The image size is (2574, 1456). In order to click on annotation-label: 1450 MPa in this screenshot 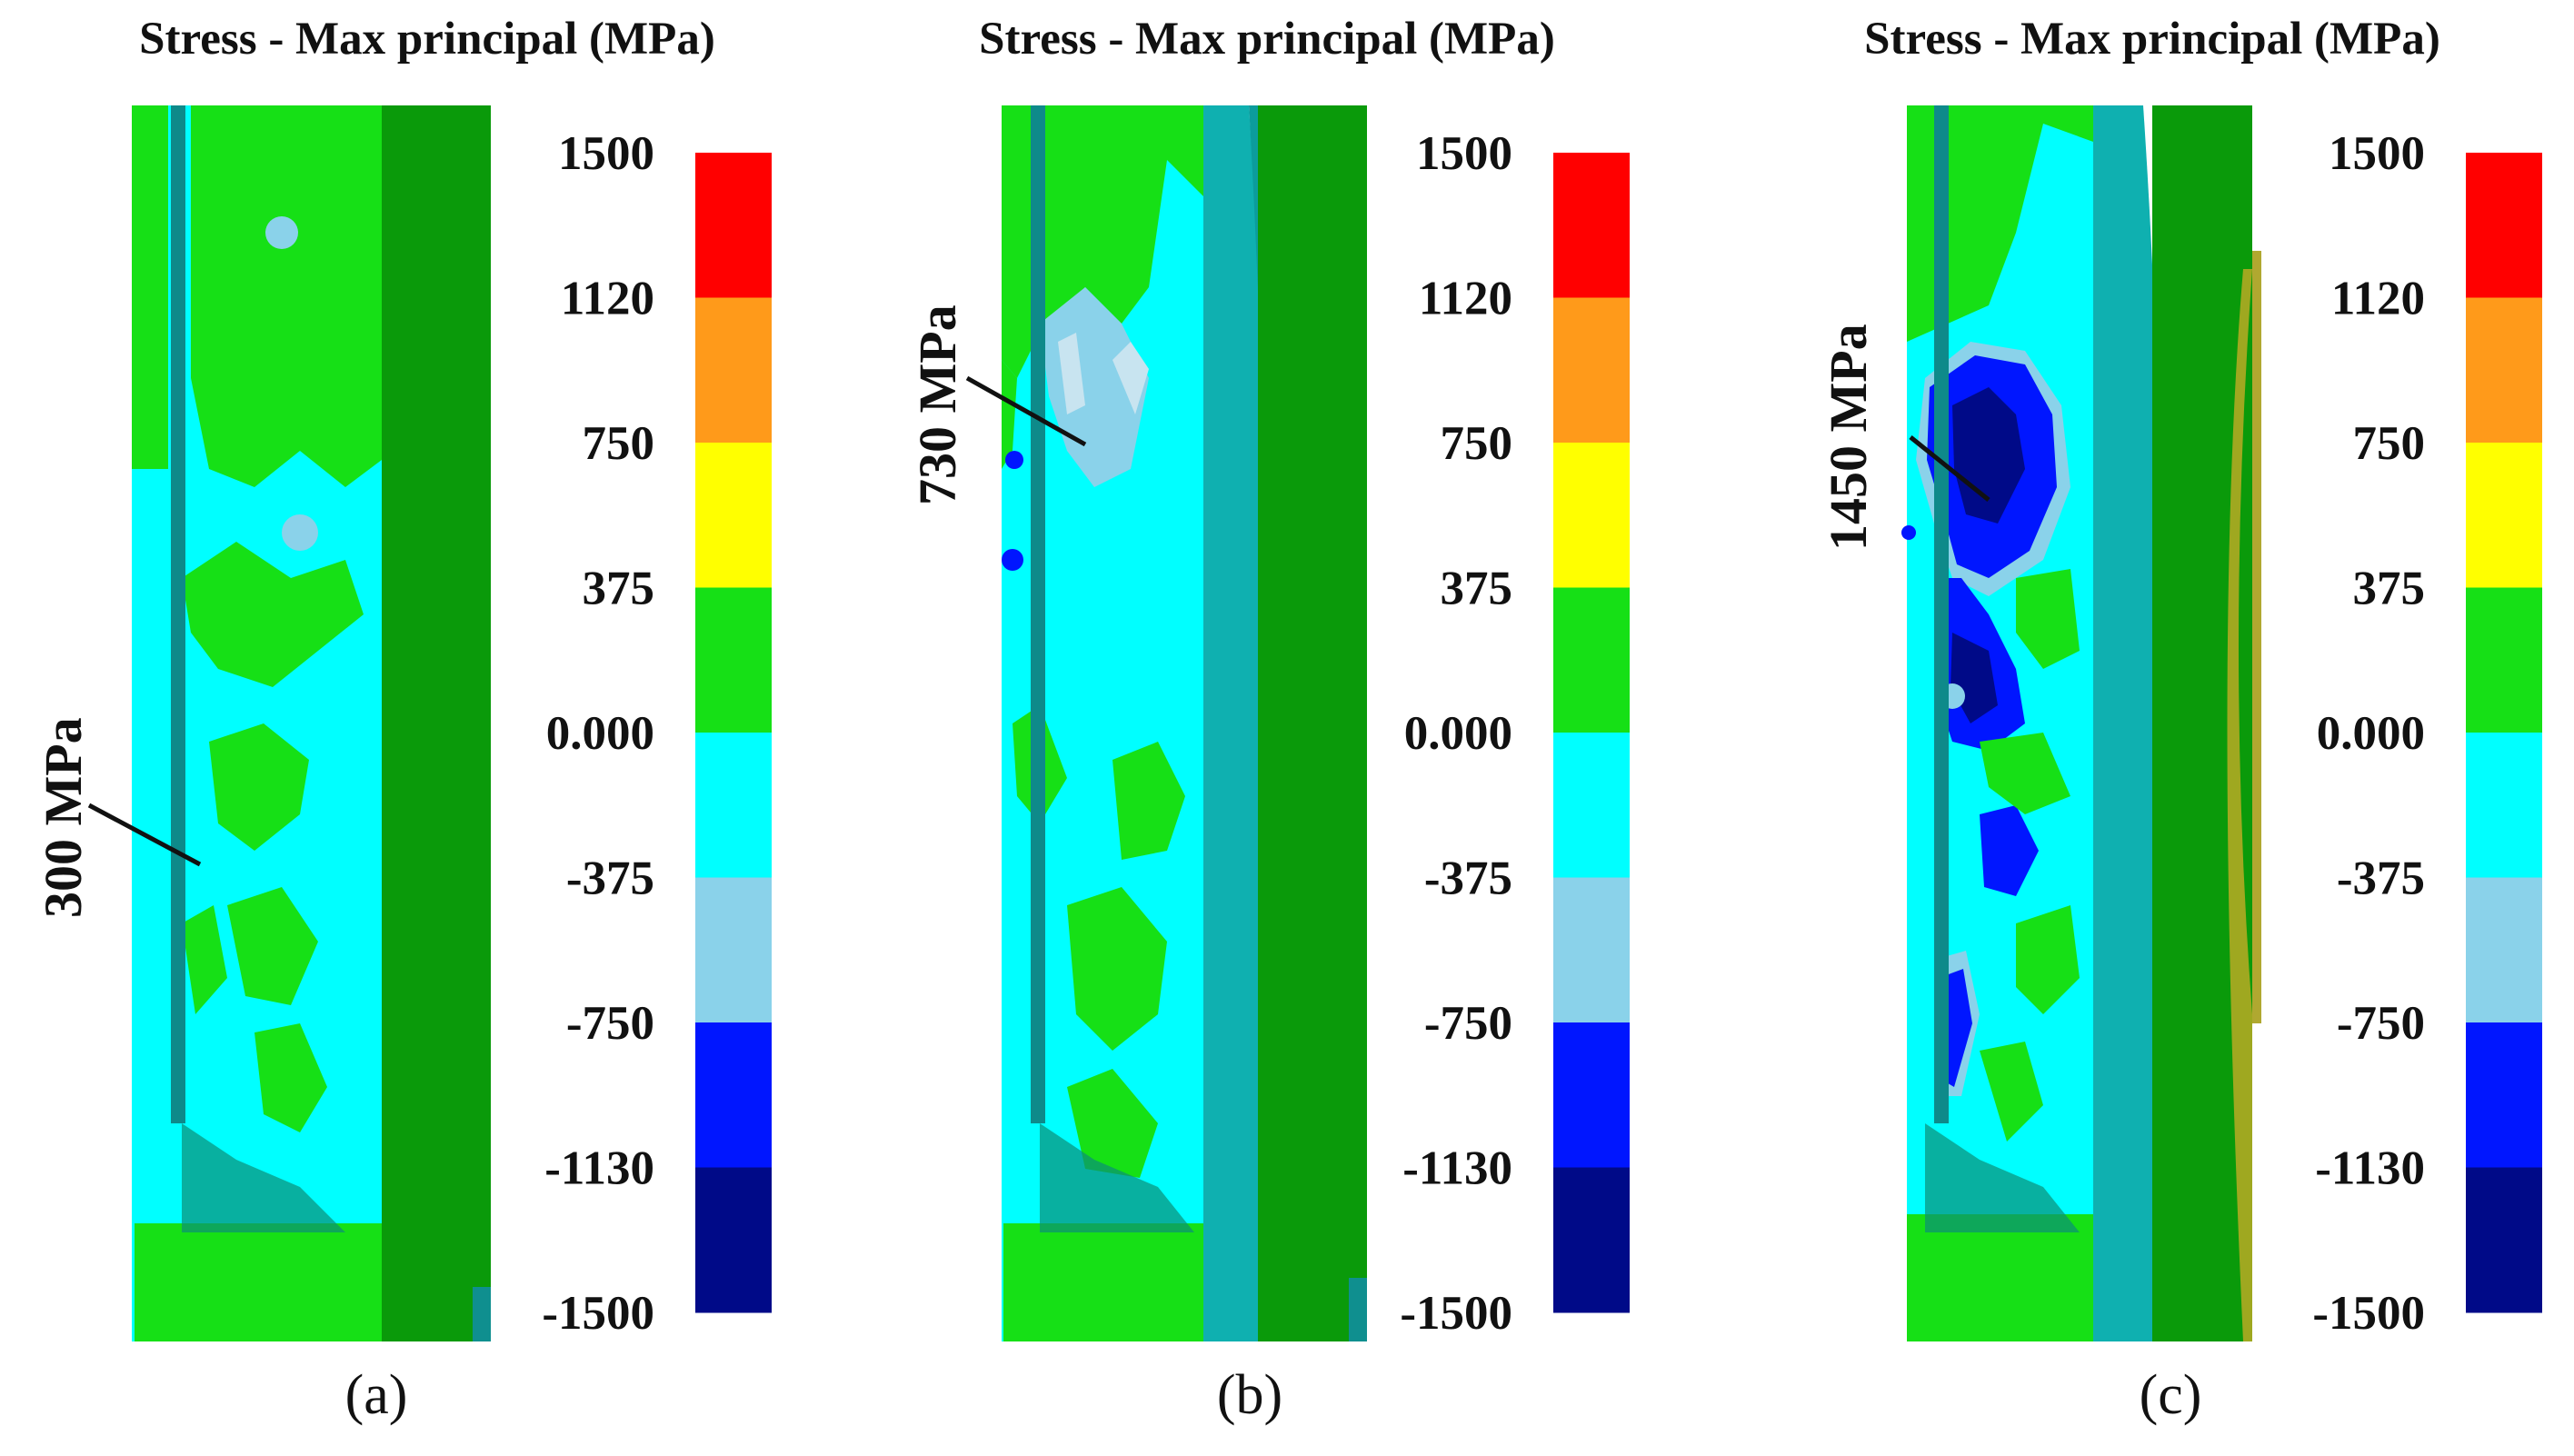, I will do `click(1849, 437)`.